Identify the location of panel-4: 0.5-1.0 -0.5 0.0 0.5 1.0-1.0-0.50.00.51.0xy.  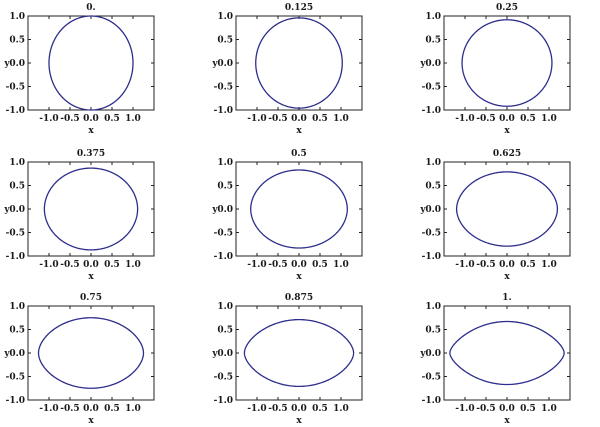
(287, 215).